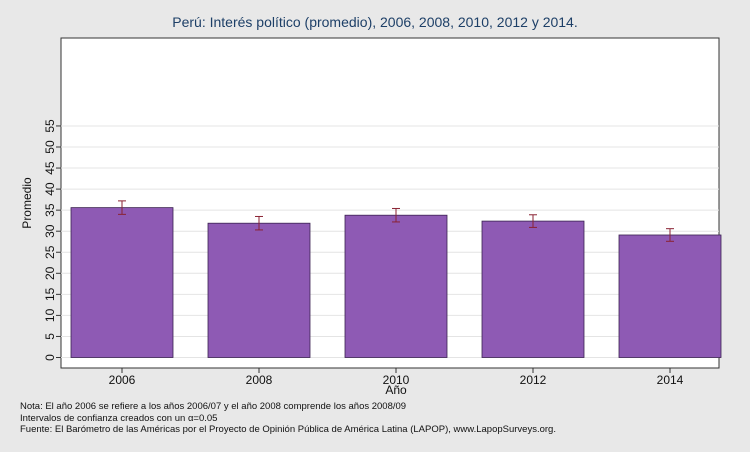  I want to click on y-tick-label: 25, so click(50, 252).